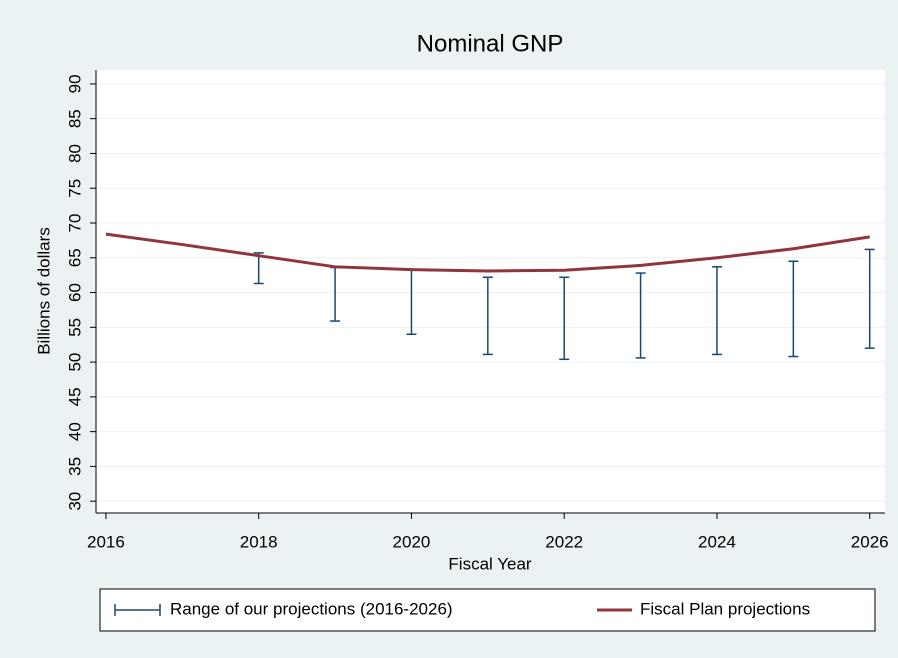 This screenshot has width=898, height=658. I want to click on x-tick-label: 2024, so click(717, 541).